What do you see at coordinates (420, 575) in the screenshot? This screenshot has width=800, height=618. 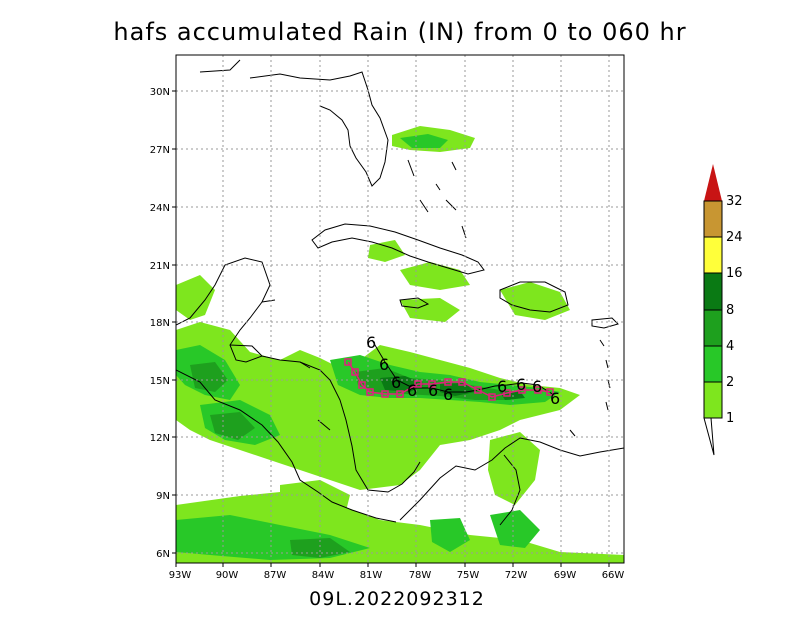 I see `lon-tick-label: 78W` at bounding box center [420, 575].